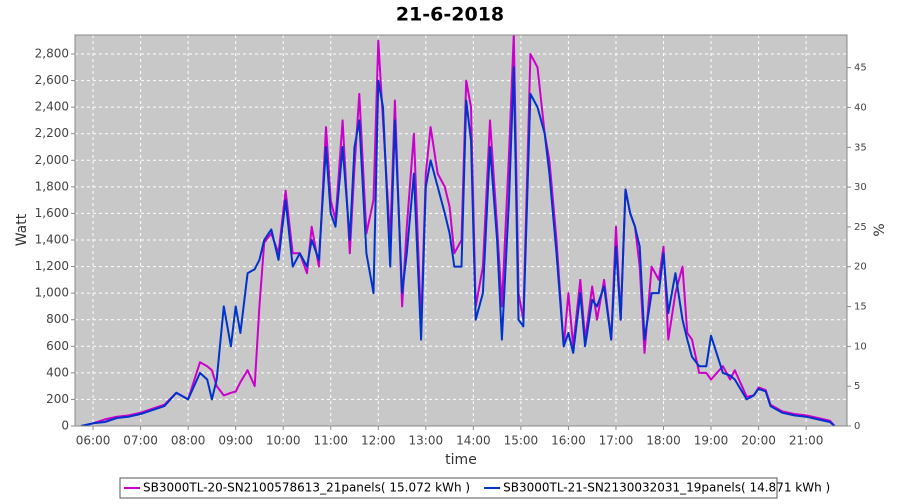 The width and height of the screenshot is (900, 504). What do you see at coordinates (52, 186) in the screenshot?
I see `y-tick-label: 1,800` at bounding box center [52, 186].